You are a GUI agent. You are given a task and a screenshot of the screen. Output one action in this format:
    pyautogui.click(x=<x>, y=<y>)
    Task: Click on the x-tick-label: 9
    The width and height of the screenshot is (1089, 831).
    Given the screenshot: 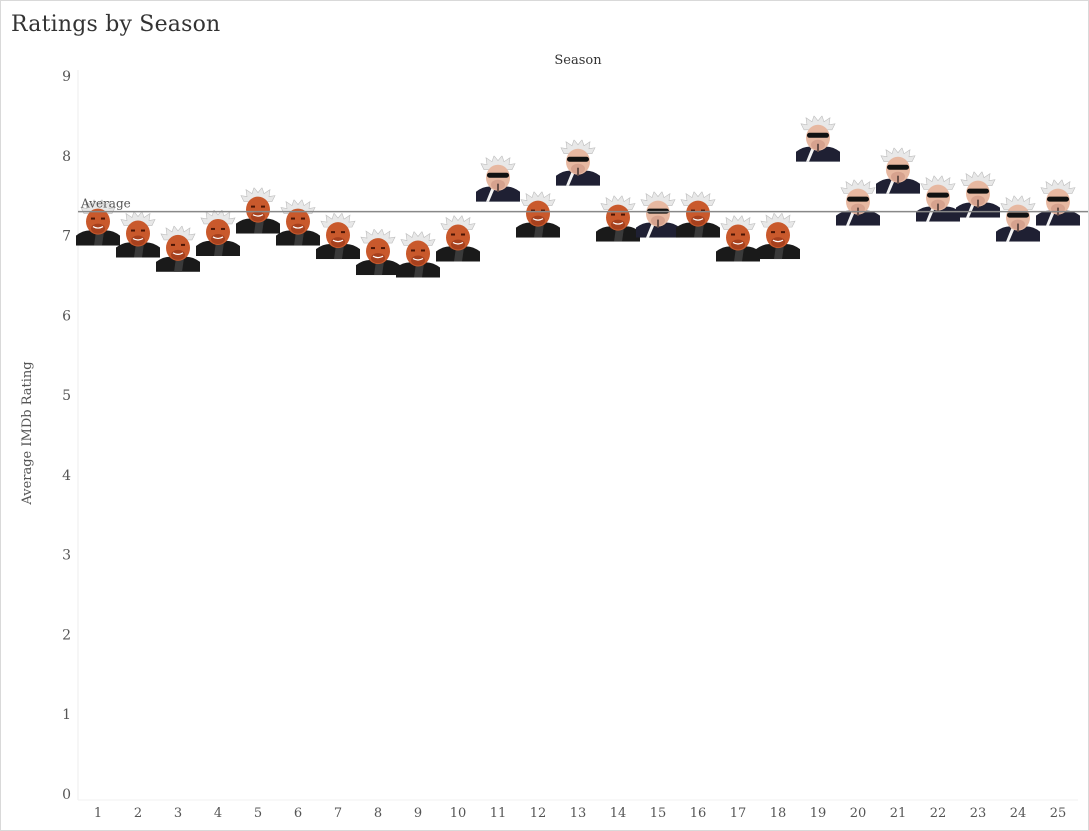 What is the action you would take?
    pyautogui.click(x=418, y=813)
    